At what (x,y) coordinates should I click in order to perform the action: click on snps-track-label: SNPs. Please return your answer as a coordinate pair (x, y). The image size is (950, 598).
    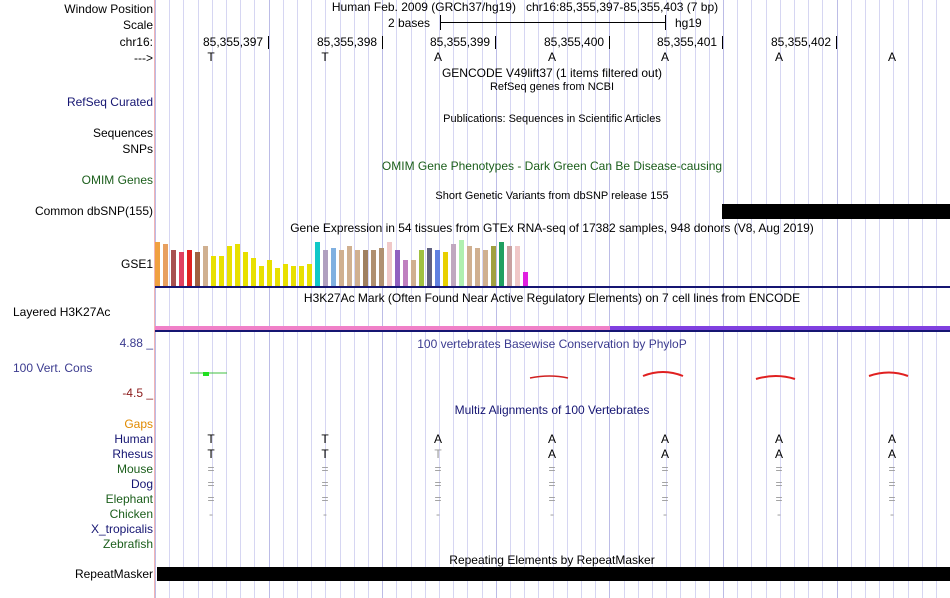
    Looking at the image, I should click on (137, 149).